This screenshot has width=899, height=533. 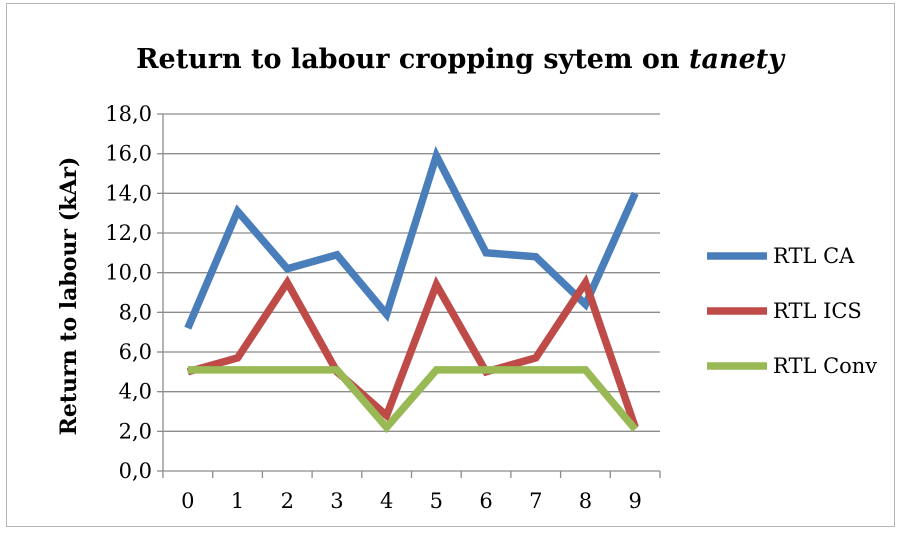 What do you see at coordinates (135, 431) in the screenshot?
I see `y-tick-label: 2,0` at bounding box center [135, 431].